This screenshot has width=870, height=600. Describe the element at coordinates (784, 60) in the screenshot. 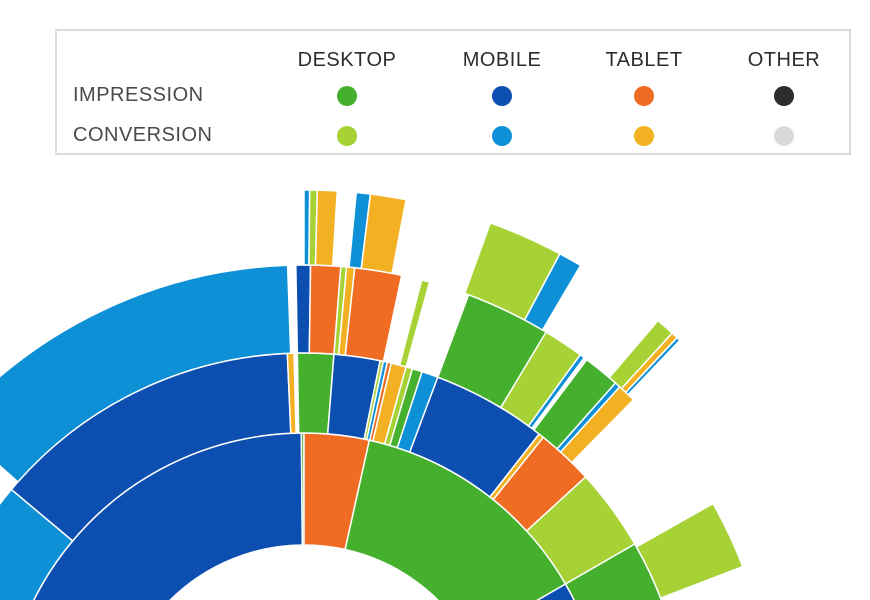

I see `legend-col-other: OTHER` at that location.